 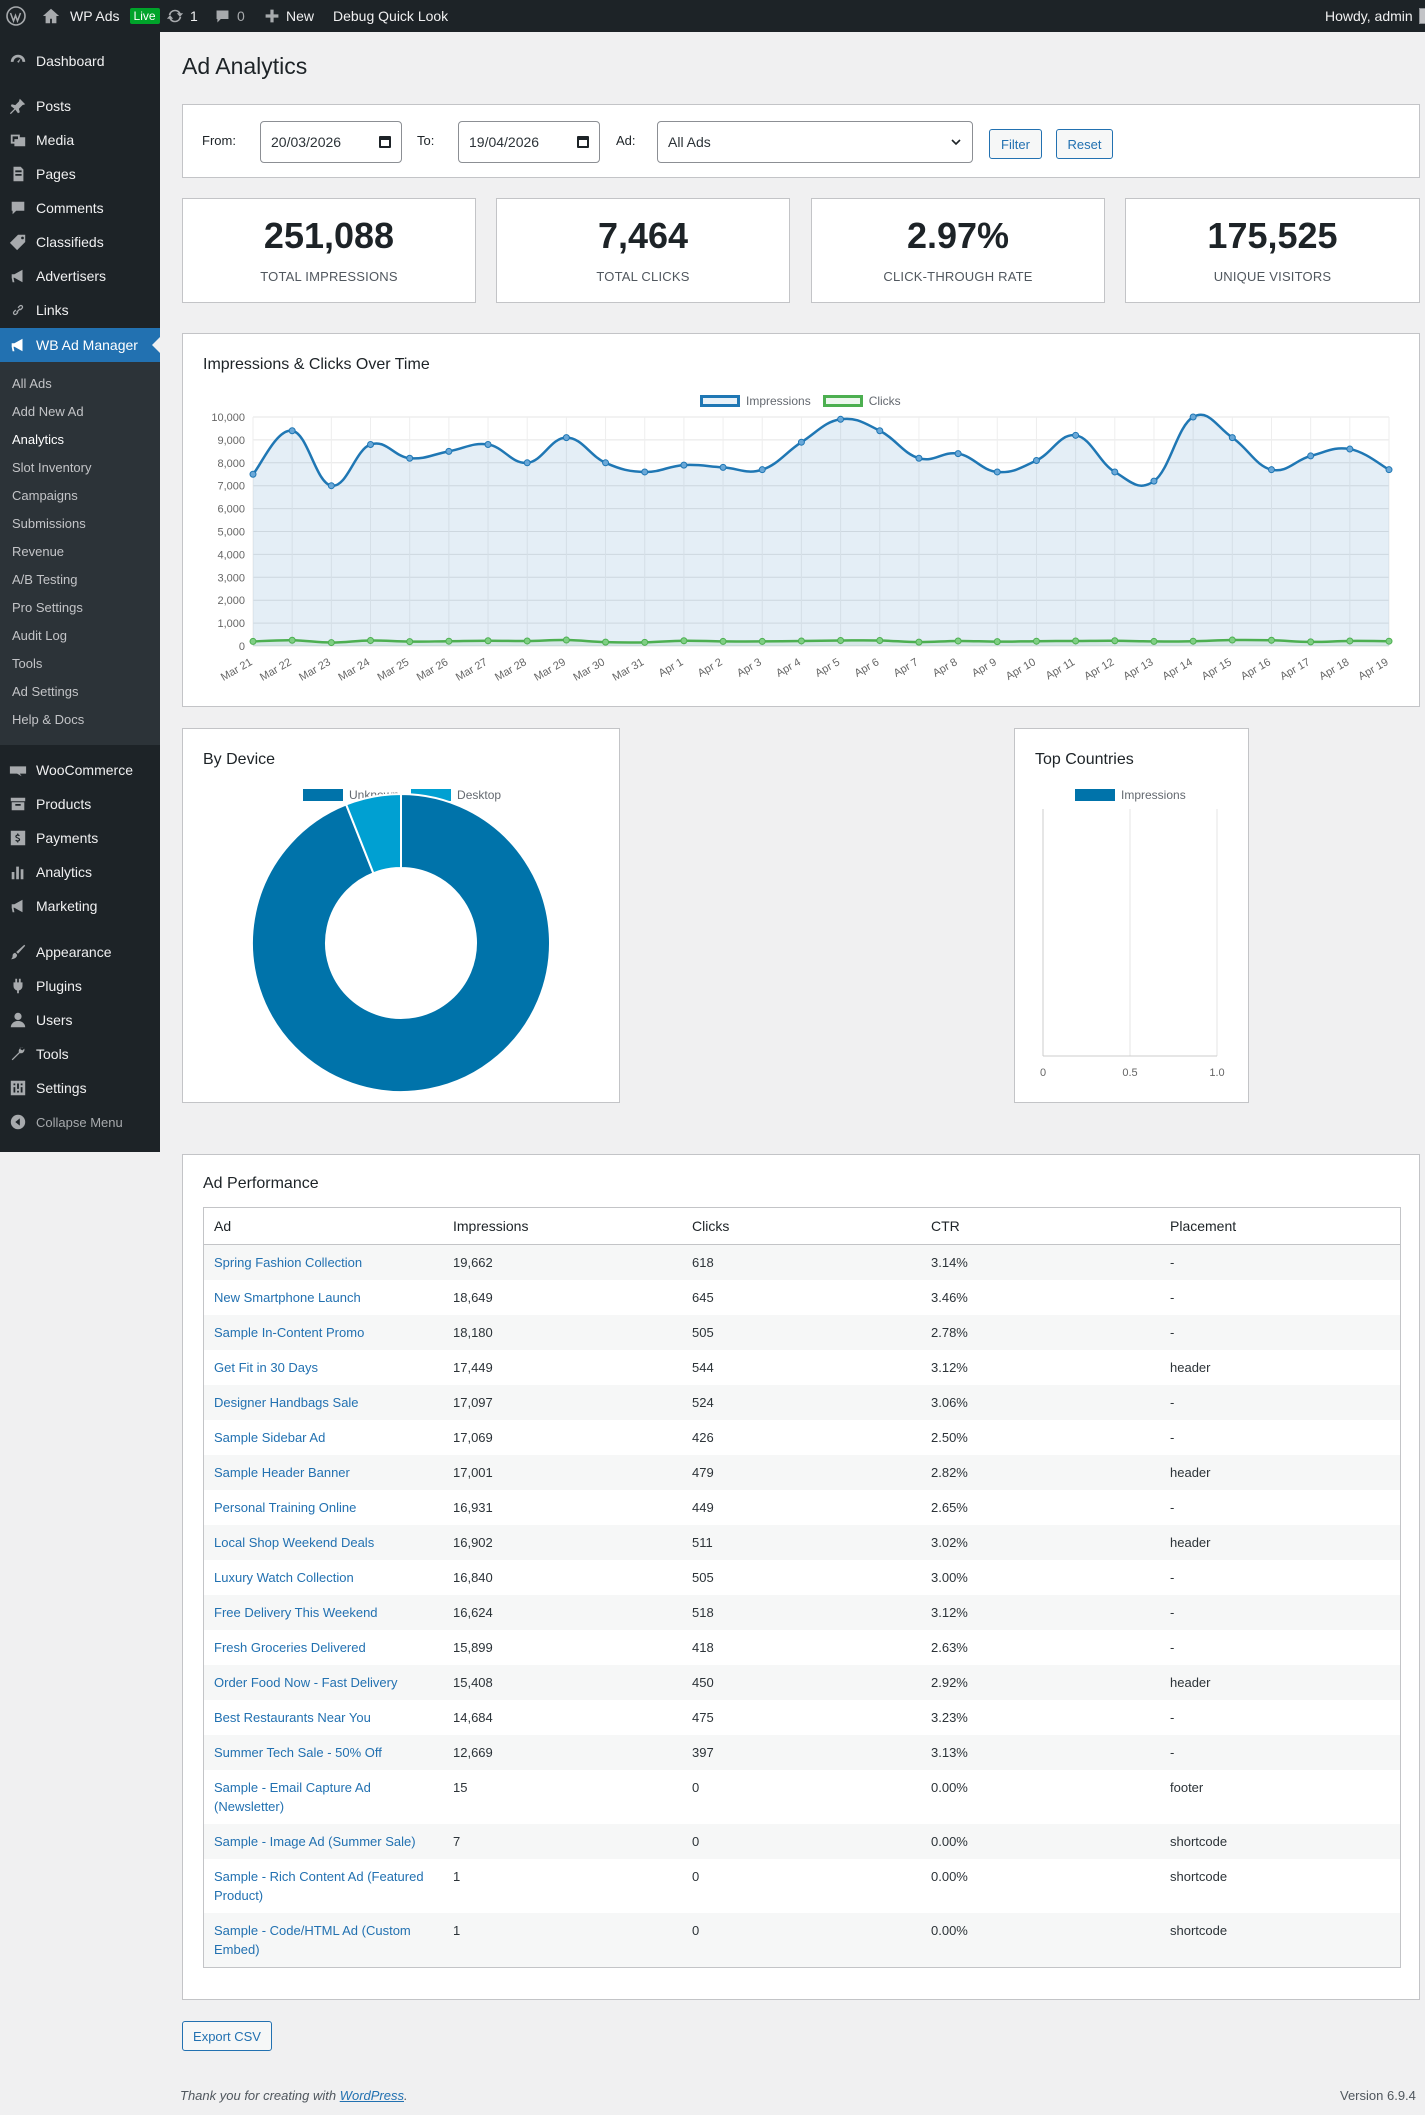 I want to click on ad-link: Best Restaurants Near You, so click(x=292, y=1717).